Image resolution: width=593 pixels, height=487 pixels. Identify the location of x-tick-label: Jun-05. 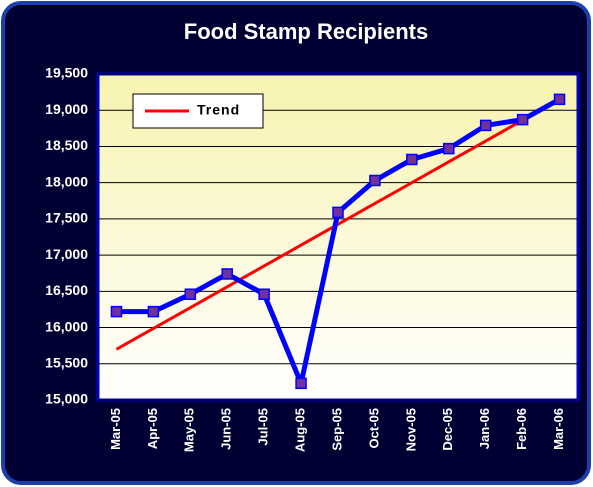
(226, 429).